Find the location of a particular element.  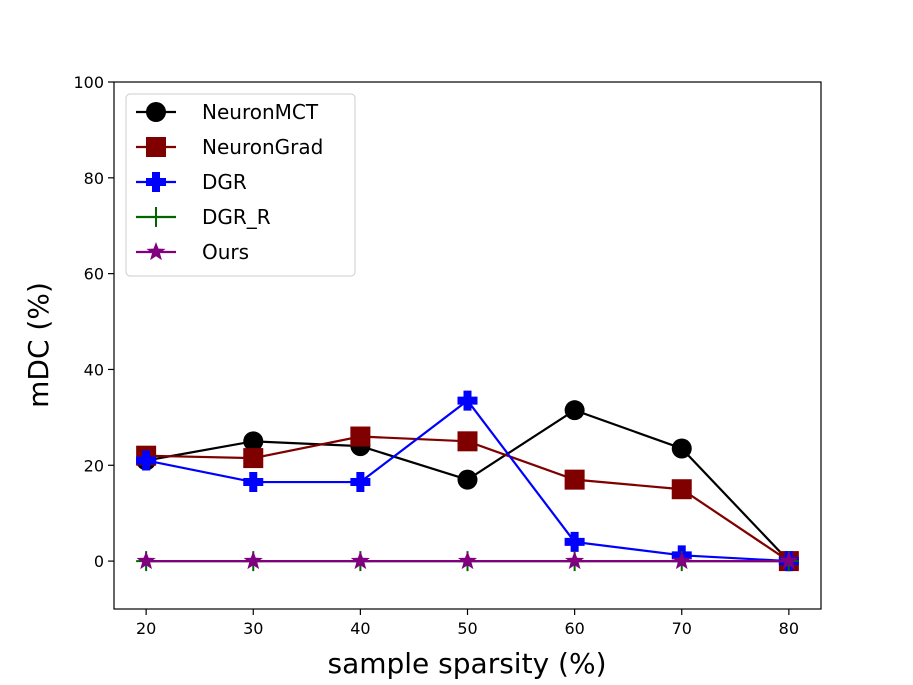

legend-entry: DGR_R is located at coordinates (203, 217).